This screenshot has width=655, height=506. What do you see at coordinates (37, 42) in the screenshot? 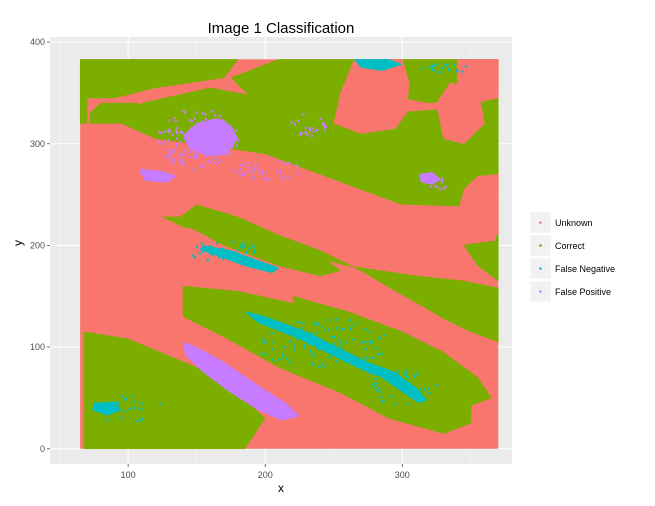
I see `y-tick-label: 400` at bounding box center [37, 42].